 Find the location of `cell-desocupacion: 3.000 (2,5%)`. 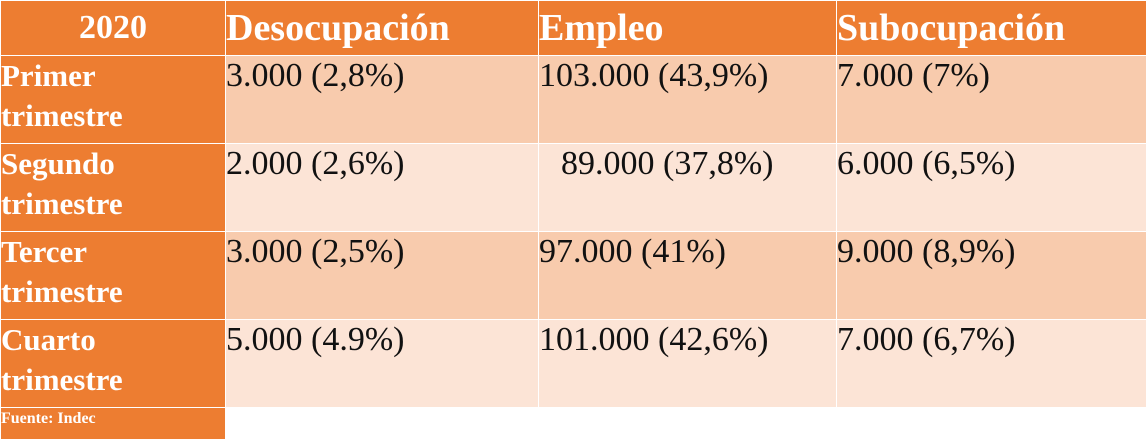

cell-desocupacion: 3.000 (2,5%) is located at coordinates (382, 275).